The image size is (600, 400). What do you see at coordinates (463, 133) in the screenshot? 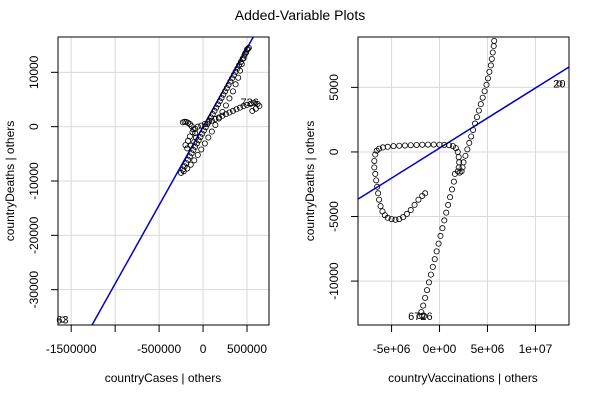
I see `regression-line-vaccinations` at bounding box center [463, 133].